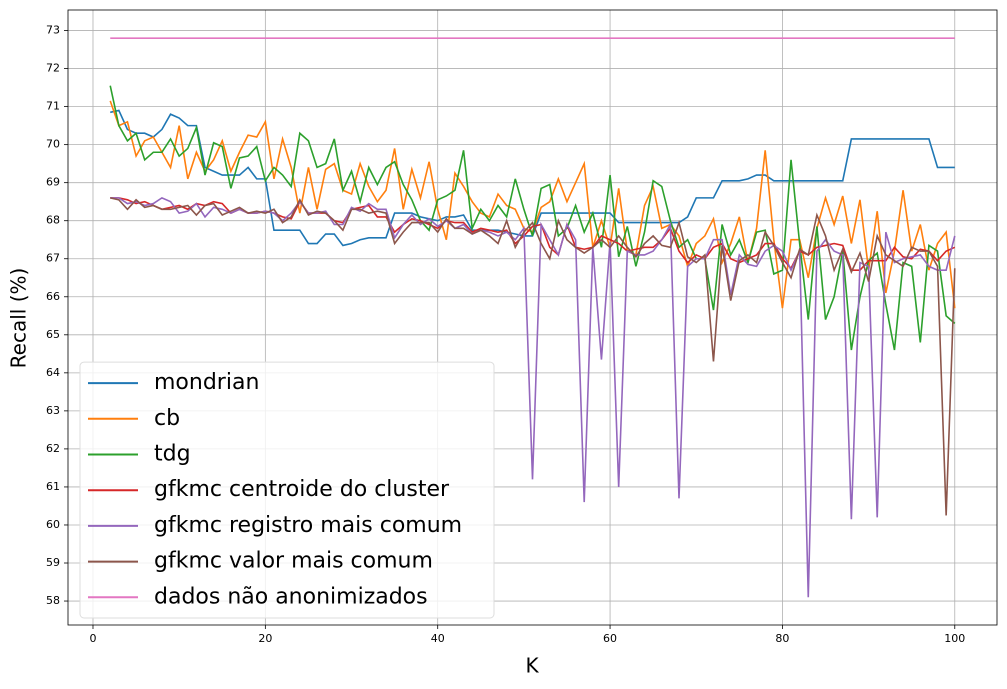 The width and height of the screenshot is (1007, 689). Describe the element at coordinates (438, 638) in the screenshot. I see `x-tick-label: 40` at that location.